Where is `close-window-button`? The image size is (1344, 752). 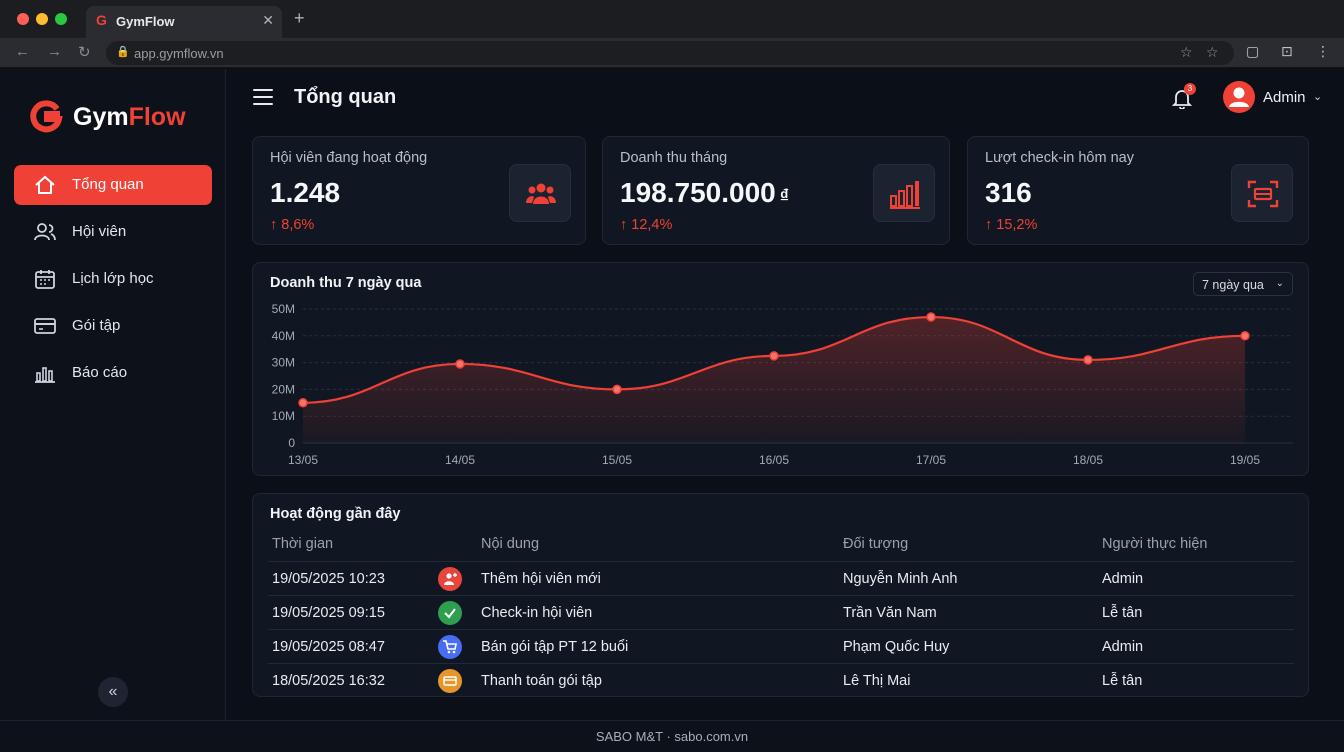 close-window-button is located at coordinates (23, 19).